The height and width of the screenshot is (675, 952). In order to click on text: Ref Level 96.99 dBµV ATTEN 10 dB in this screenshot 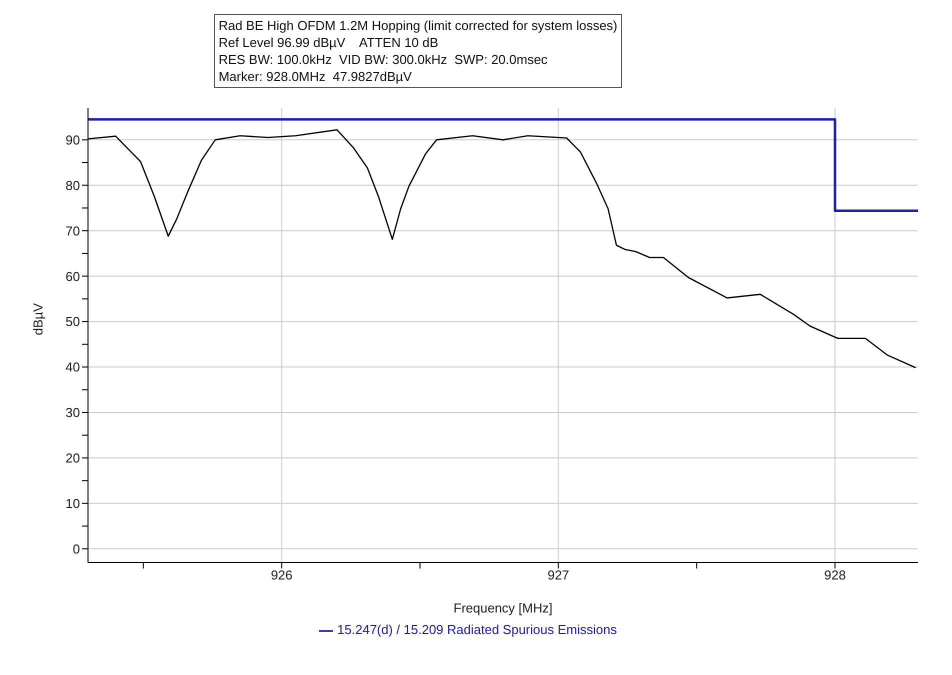, I will do `click(329, 42)`.